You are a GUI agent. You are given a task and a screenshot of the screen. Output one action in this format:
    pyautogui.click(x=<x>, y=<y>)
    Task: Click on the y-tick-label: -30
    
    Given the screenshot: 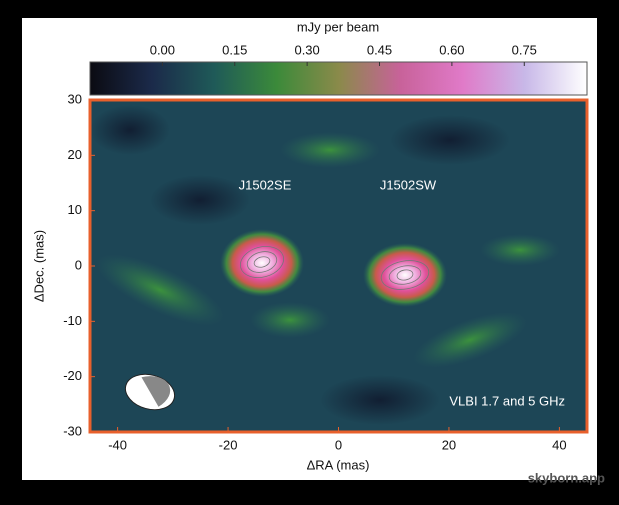 What is the action you would take?
    pyautogui.click(x=72, y=430)
    